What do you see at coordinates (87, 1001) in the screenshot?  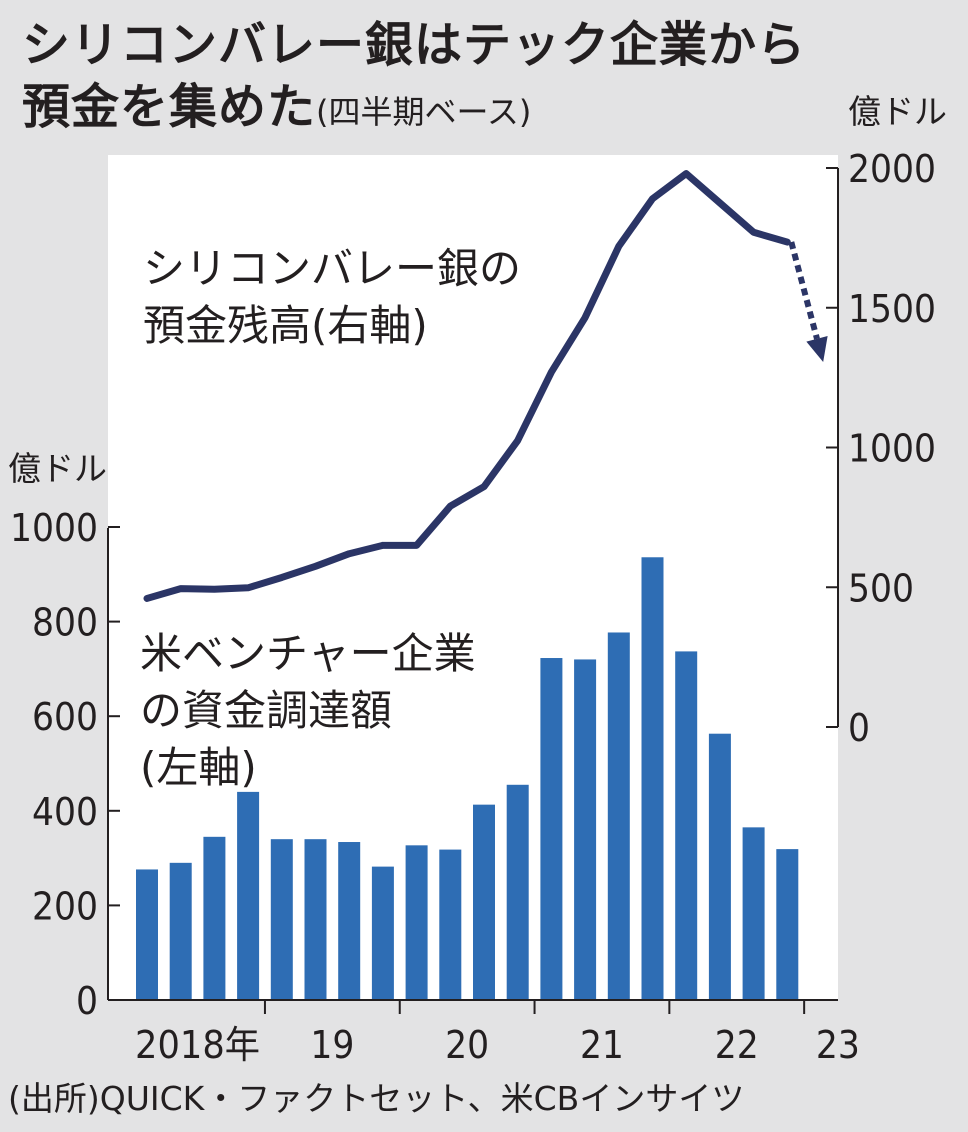 I see `left-tick-label-0: 0` at bounding box center [87, 1001].